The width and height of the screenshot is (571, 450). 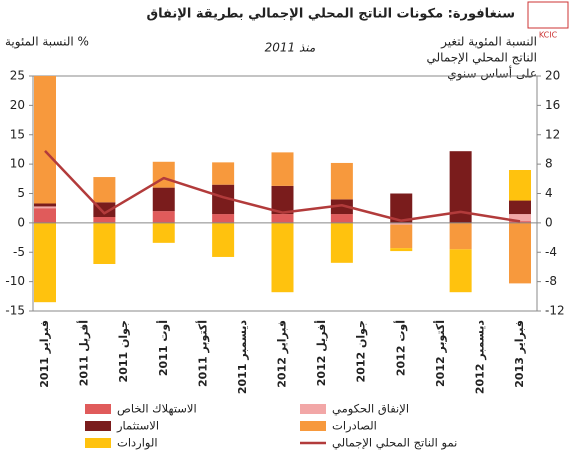 I want to click on x-tick-label: فبراير 2012, so click(x=282, y=354).